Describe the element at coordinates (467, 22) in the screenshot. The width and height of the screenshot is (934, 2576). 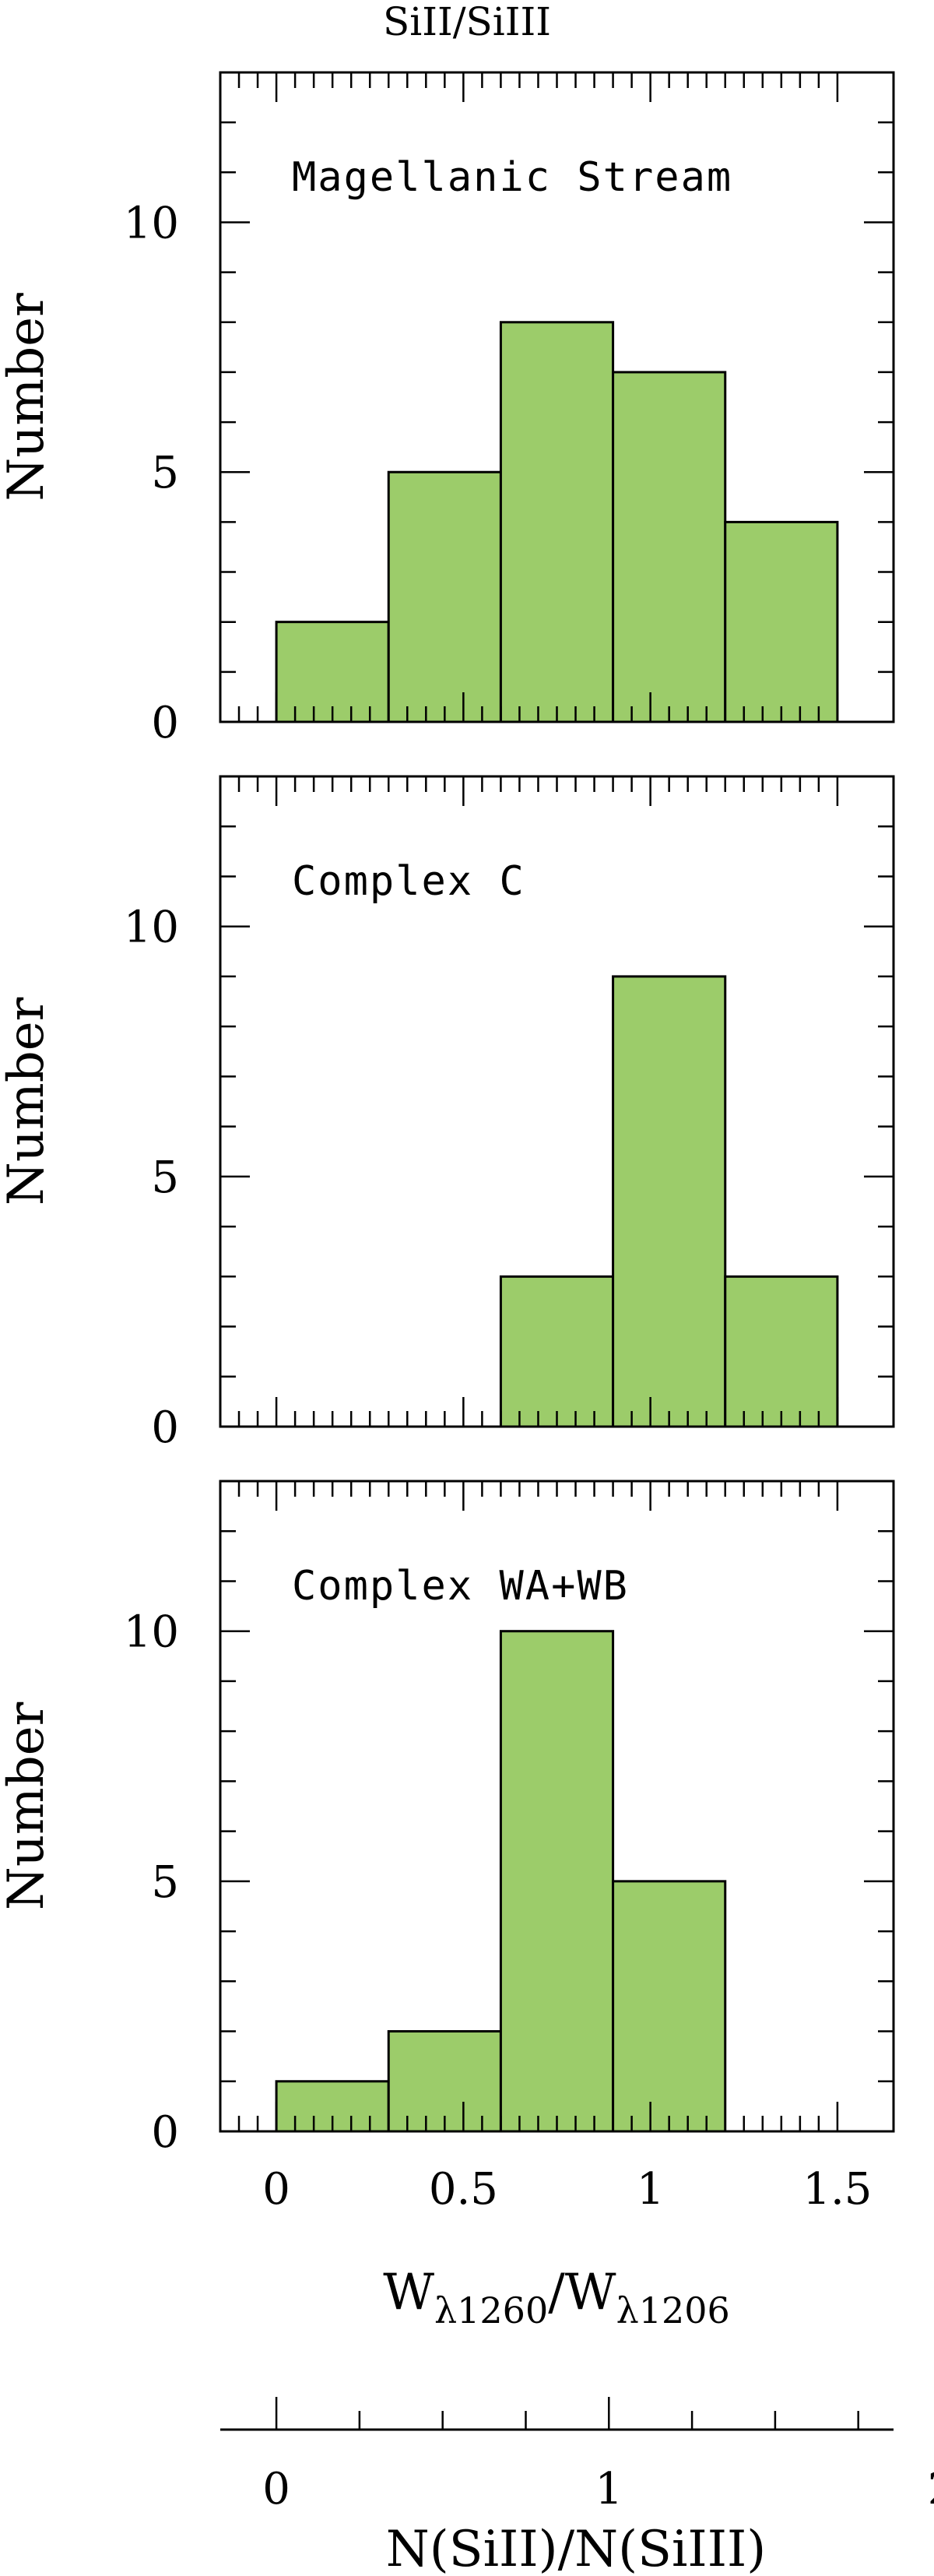
I see `top-title: SiII/SiIII` at that location.